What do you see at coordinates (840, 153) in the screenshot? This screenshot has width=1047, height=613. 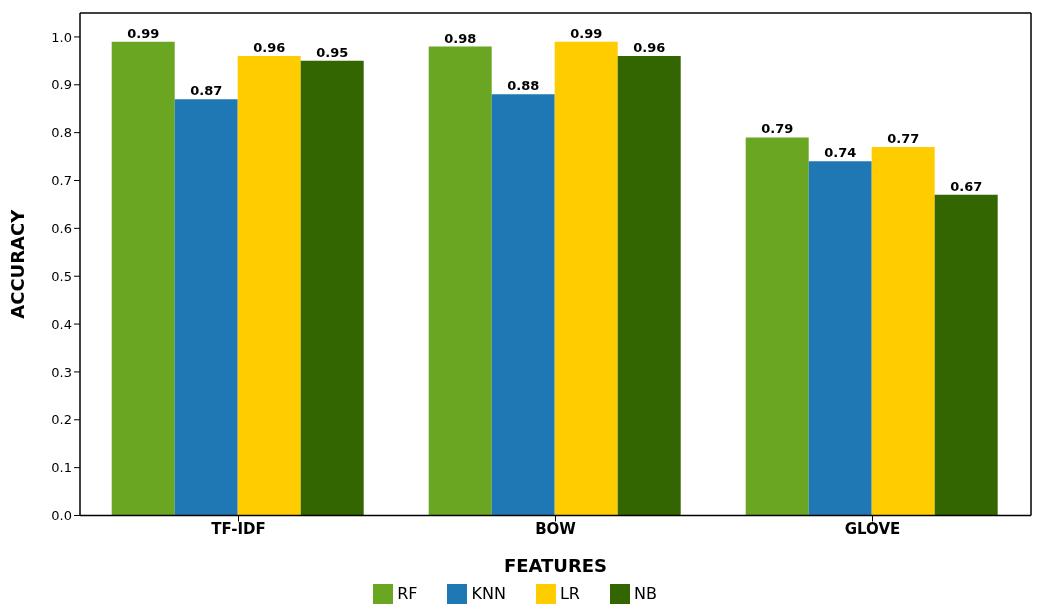 I see `data-label: 0.74` at bounding box center [840, 153].